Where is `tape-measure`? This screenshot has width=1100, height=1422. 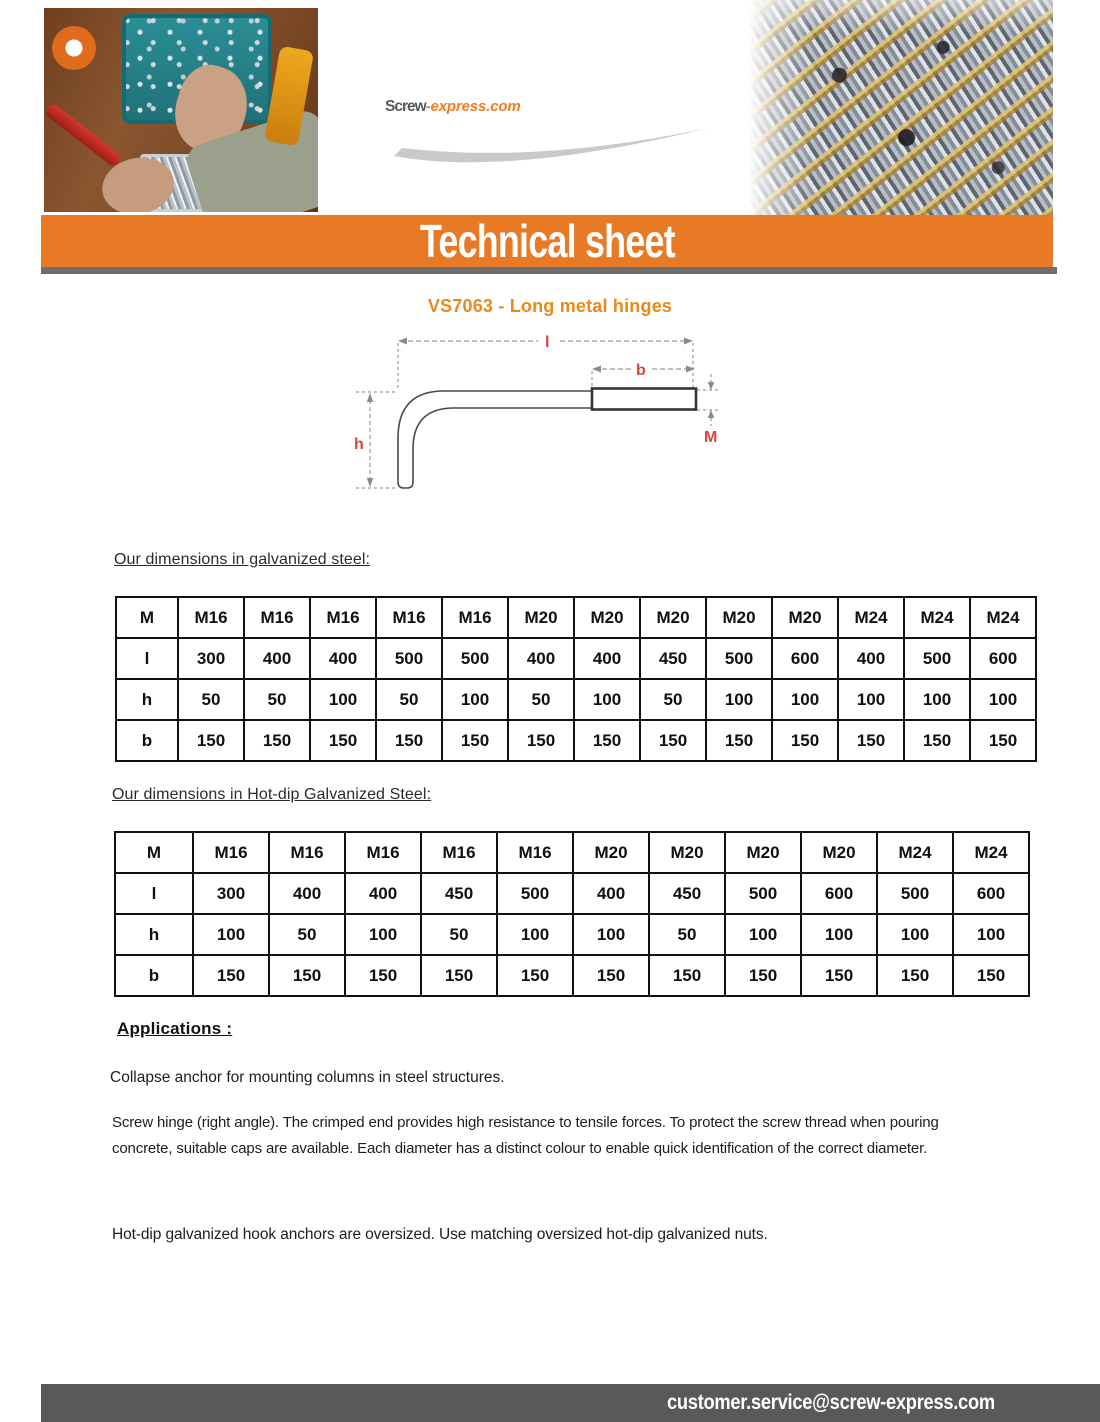
tape-measure is located at coordinates (74, 48).